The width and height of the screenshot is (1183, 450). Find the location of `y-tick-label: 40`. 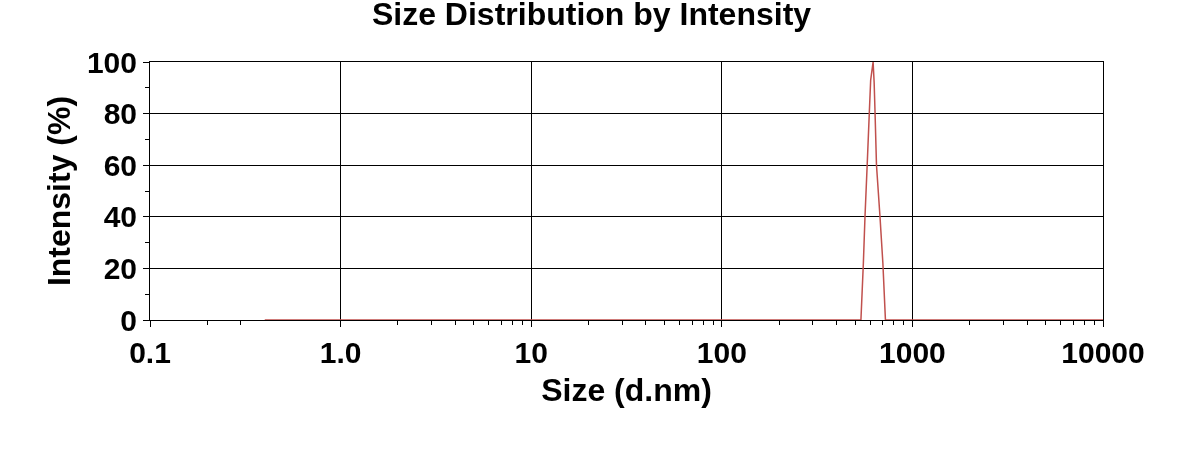

y-tick-label: 40 is located at coordinates (120, 217).